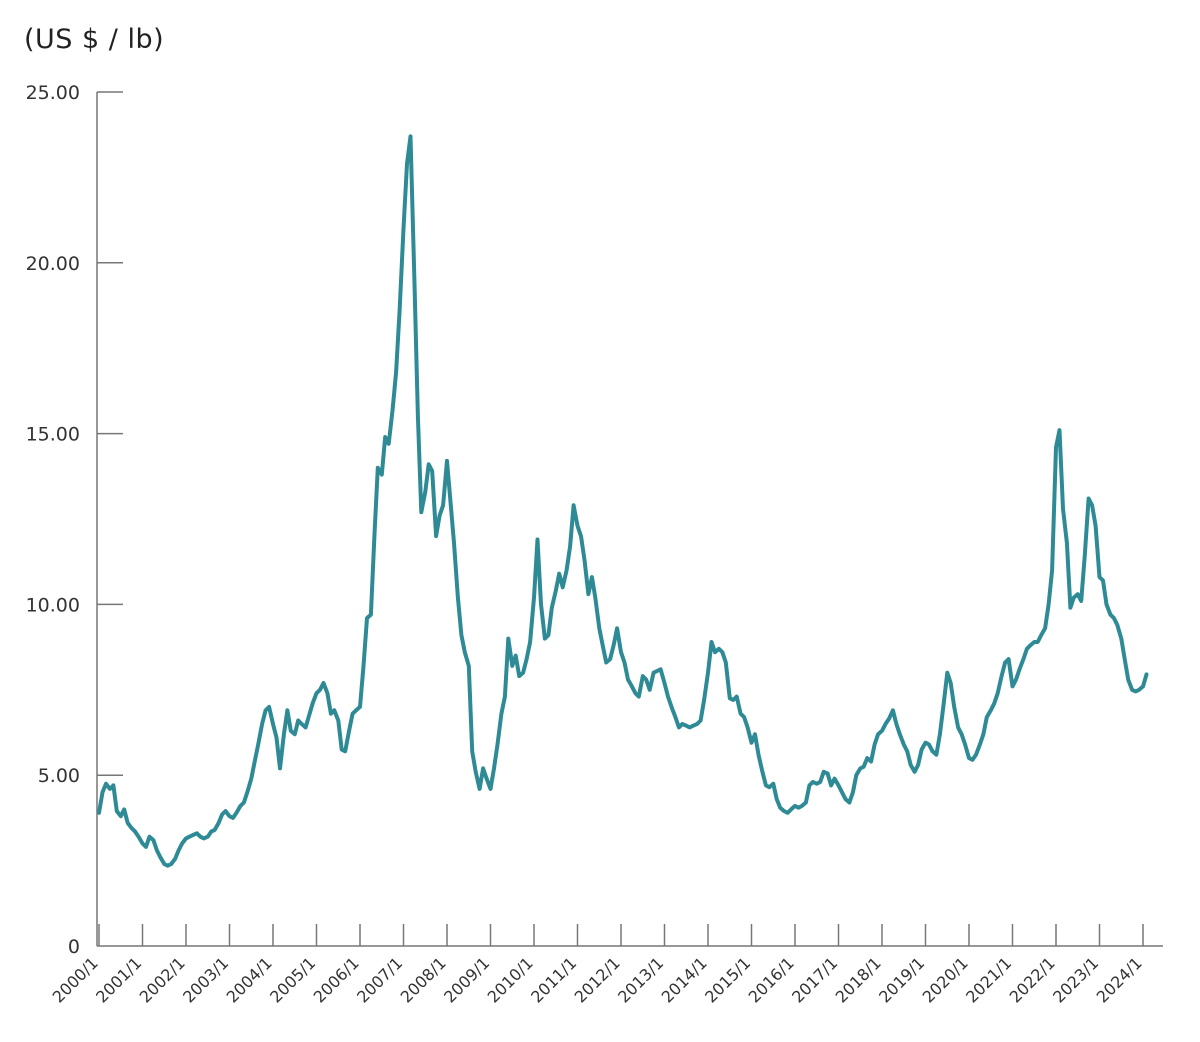  Describe the element at coordinates (292, 979) in the screenshot. I see `x-tick-label: 2005/1` at that location.